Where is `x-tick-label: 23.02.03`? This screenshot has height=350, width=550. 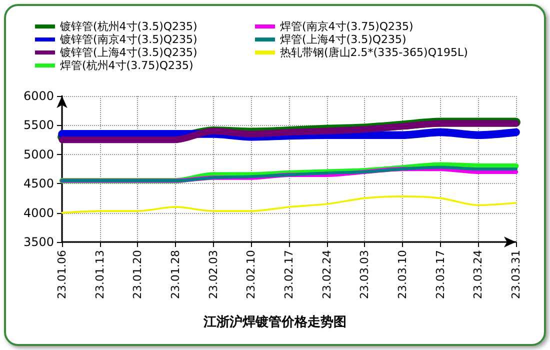
x-tick-label: 23.02.03 is located at coordinates (213, 274).